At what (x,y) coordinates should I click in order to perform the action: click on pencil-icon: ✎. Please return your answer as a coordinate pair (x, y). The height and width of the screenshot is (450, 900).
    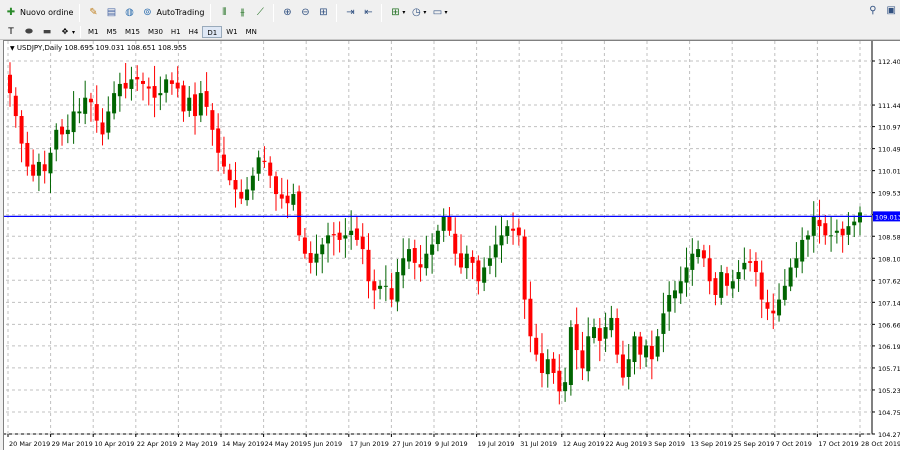
    Looking at the image, I should click on (93, 12).